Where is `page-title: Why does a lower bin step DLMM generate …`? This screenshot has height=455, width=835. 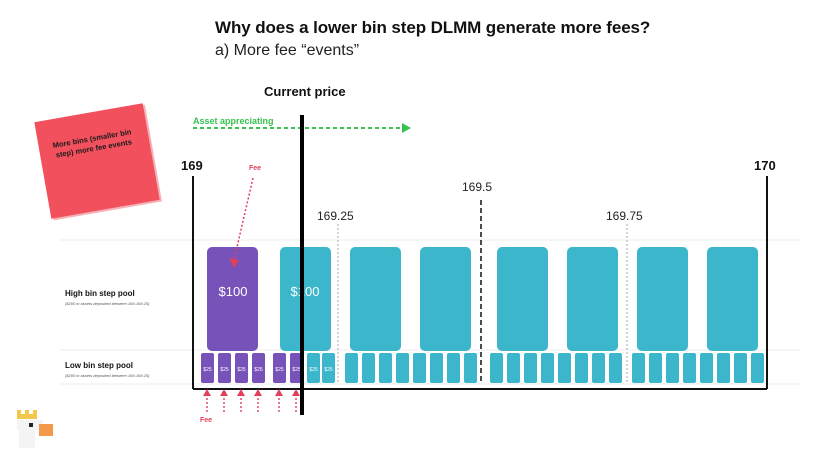 page-title: Why does a lower bin step DLMM generate … is located at coordinates (433, 27).